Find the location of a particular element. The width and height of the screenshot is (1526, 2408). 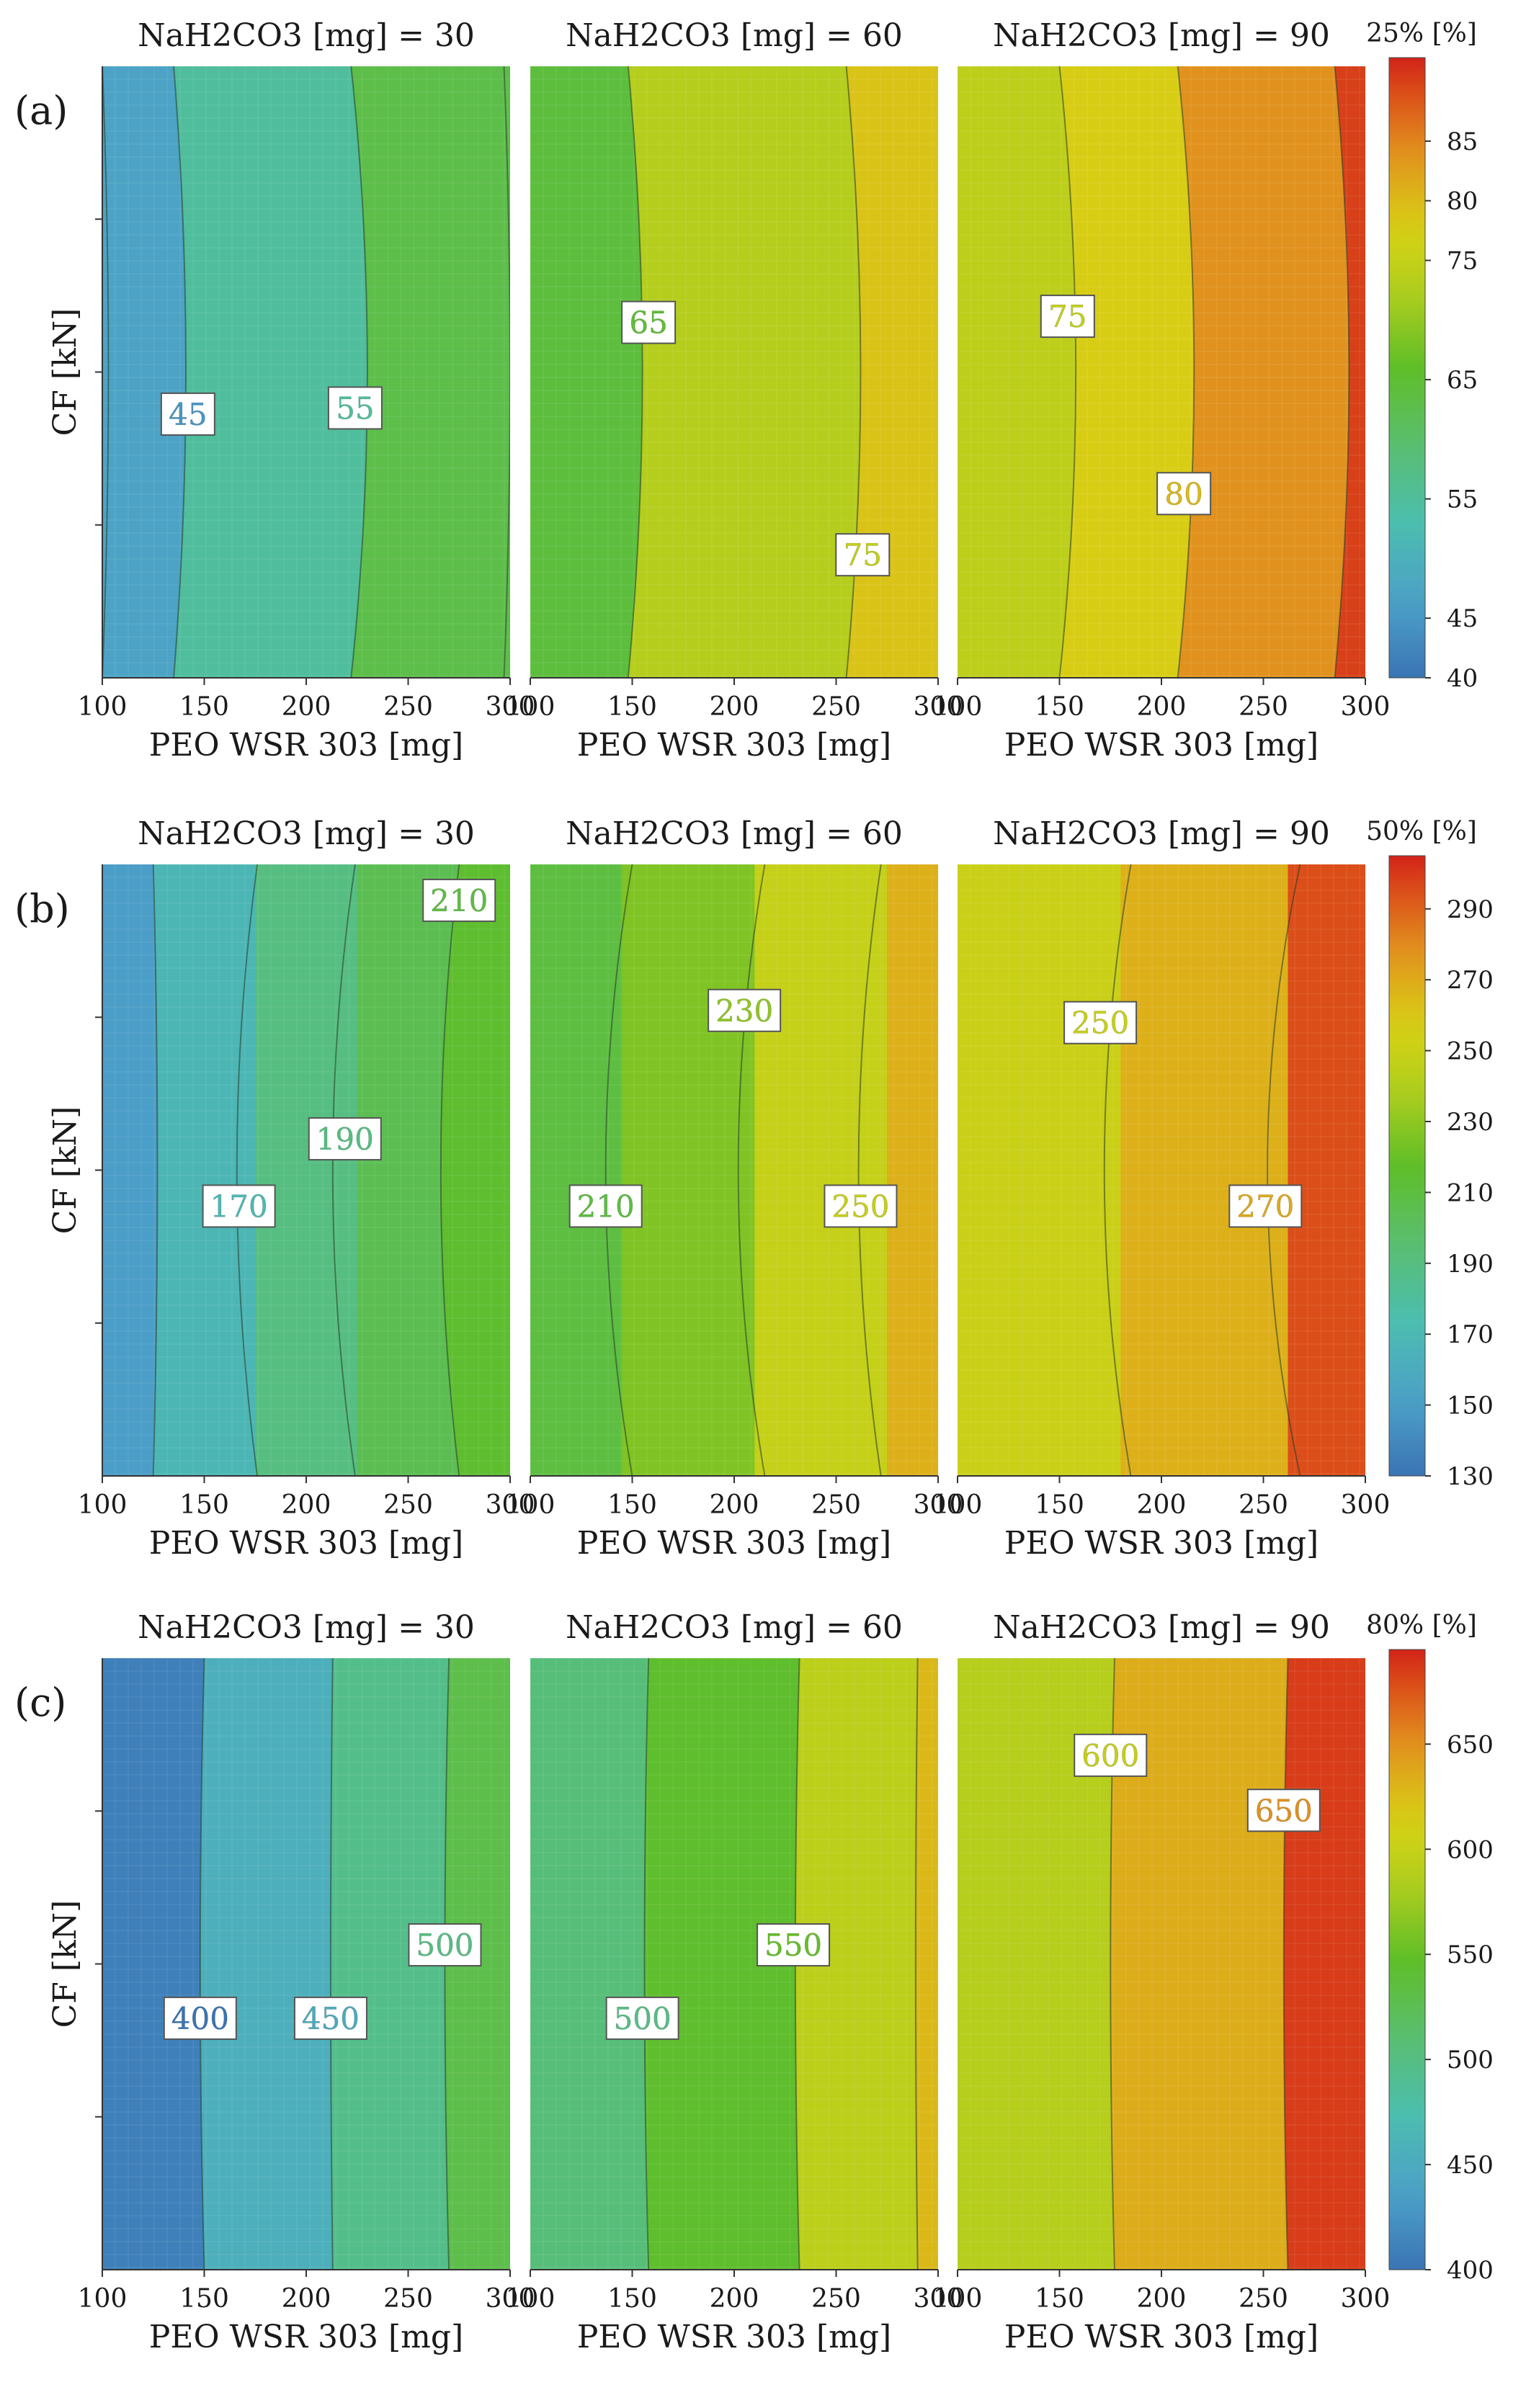

colorbar-tick-label: 290 is located at coordinates (1470, 909).